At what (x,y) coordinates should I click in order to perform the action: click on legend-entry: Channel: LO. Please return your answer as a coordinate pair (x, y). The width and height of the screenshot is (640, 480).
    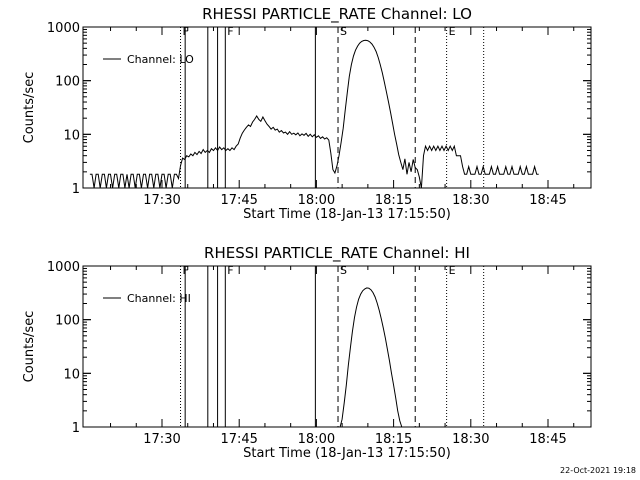
    Looking at the image, I should click on (160, 59).